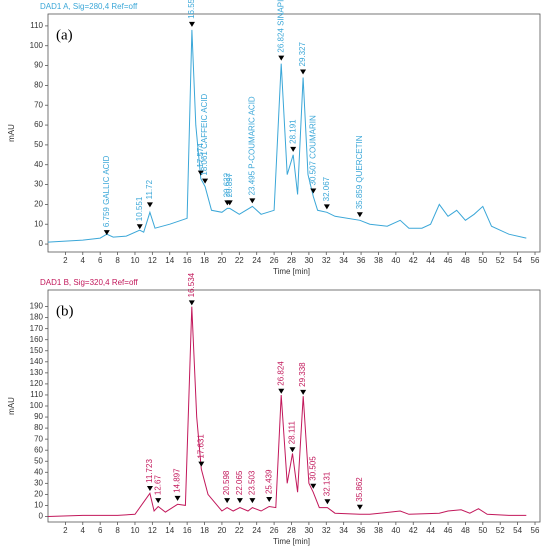 Image resolution: width=550 pixels, height=552 pixels. I want to click on y-tick-label: 160, so click(37, 339).